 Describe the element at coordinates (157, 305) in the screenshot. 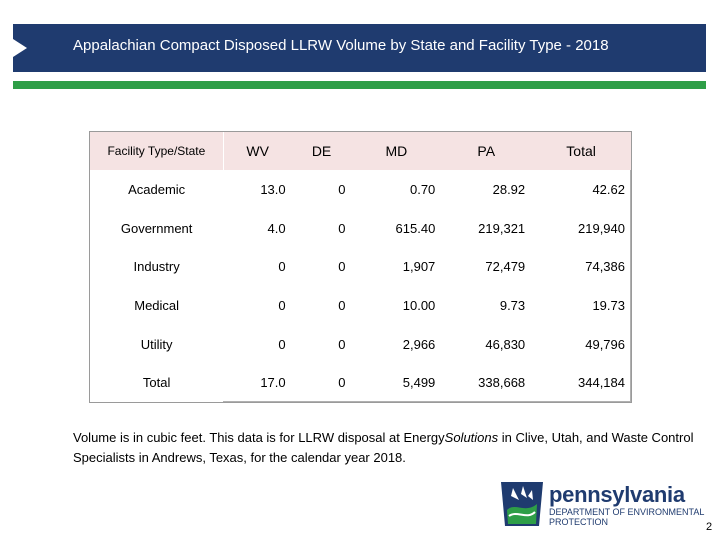

I see `row-label: Medical` at that location.